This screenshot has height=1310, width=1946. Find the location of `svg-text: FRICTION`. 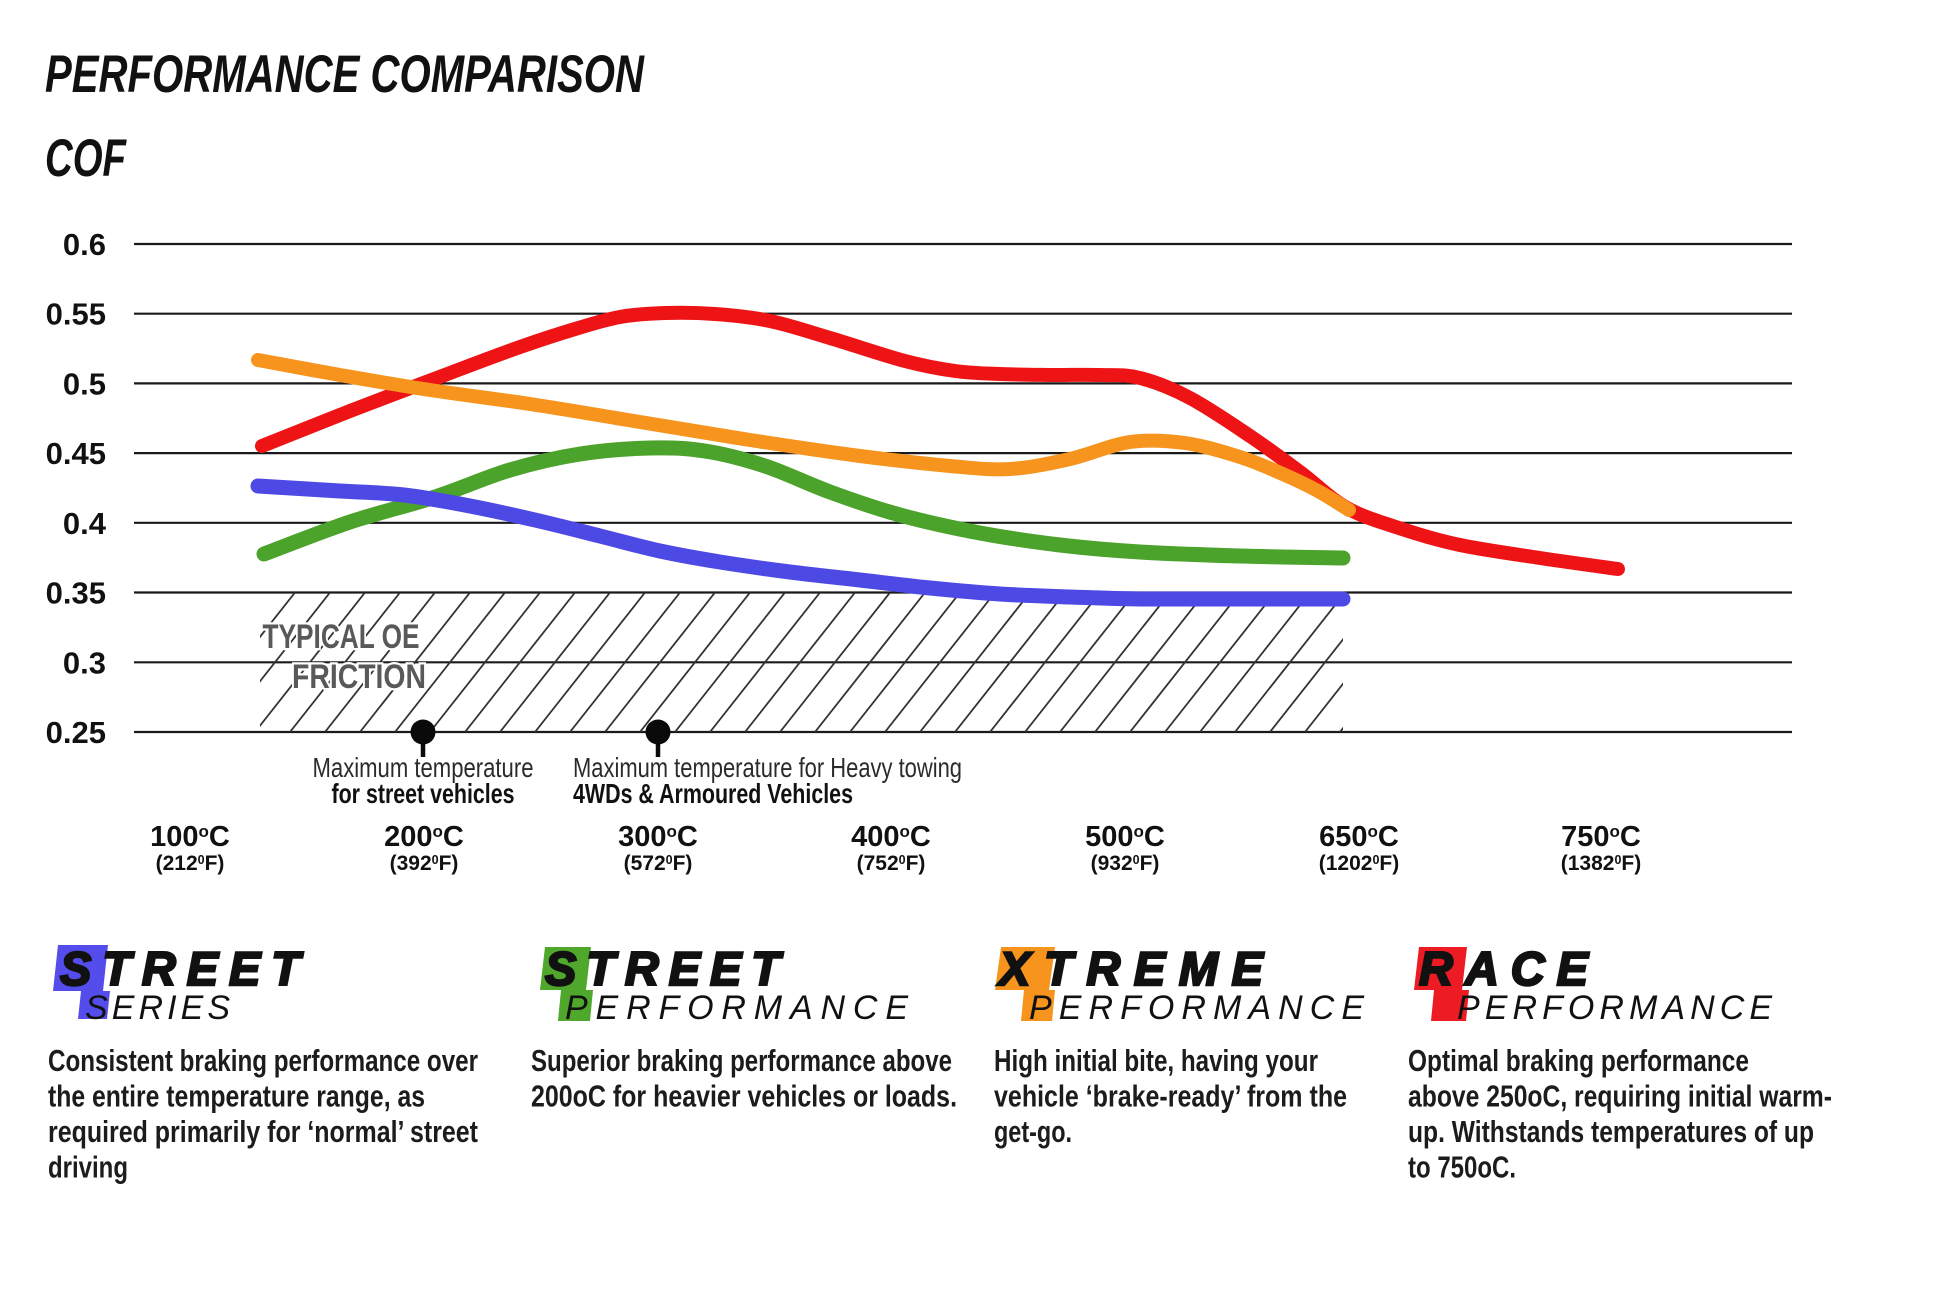

svg-text: FRICTION is located at coordinates (359, 677).